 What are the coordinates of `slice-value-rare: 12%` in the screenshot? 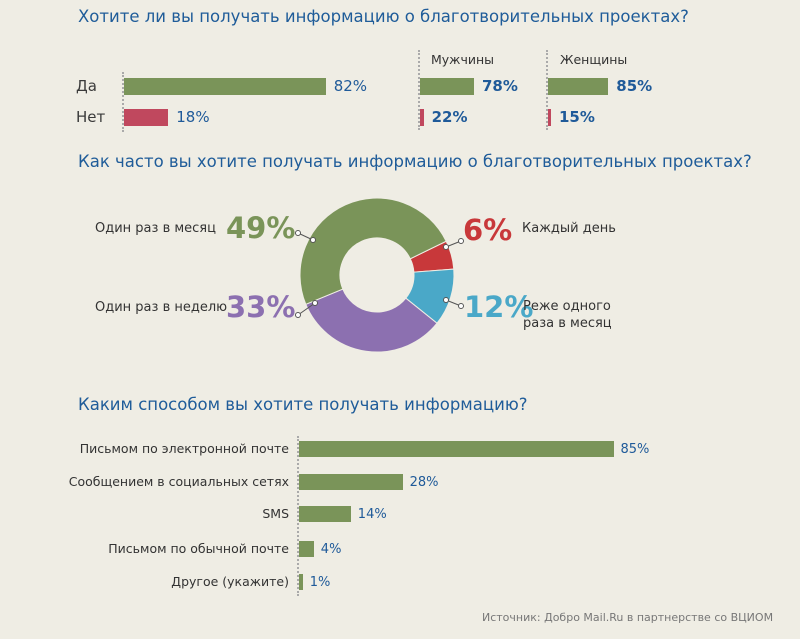 It's located at (499, 307).